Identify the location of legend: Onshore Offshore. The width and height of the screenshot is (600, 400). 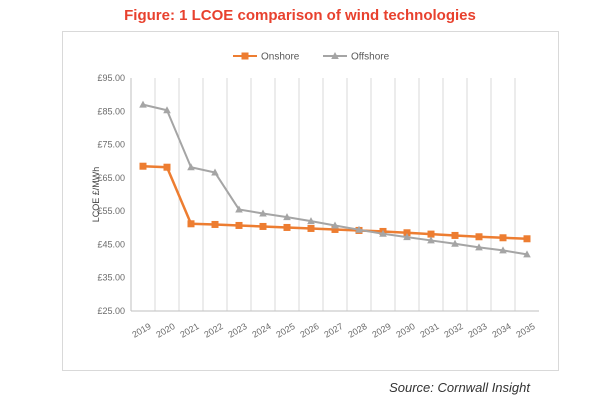
(311, 57).